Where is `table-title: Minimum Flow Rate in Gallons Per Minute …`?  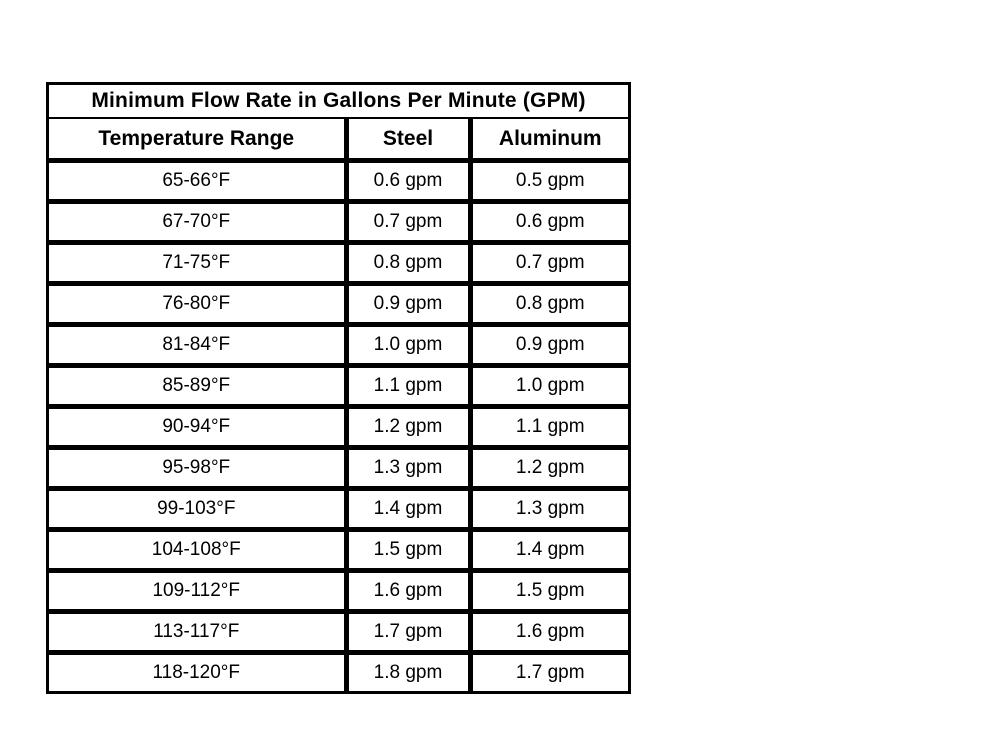
table-title: Minimum Flow Rate in Gallons Per Minute … is located at coordinates (338, 102).